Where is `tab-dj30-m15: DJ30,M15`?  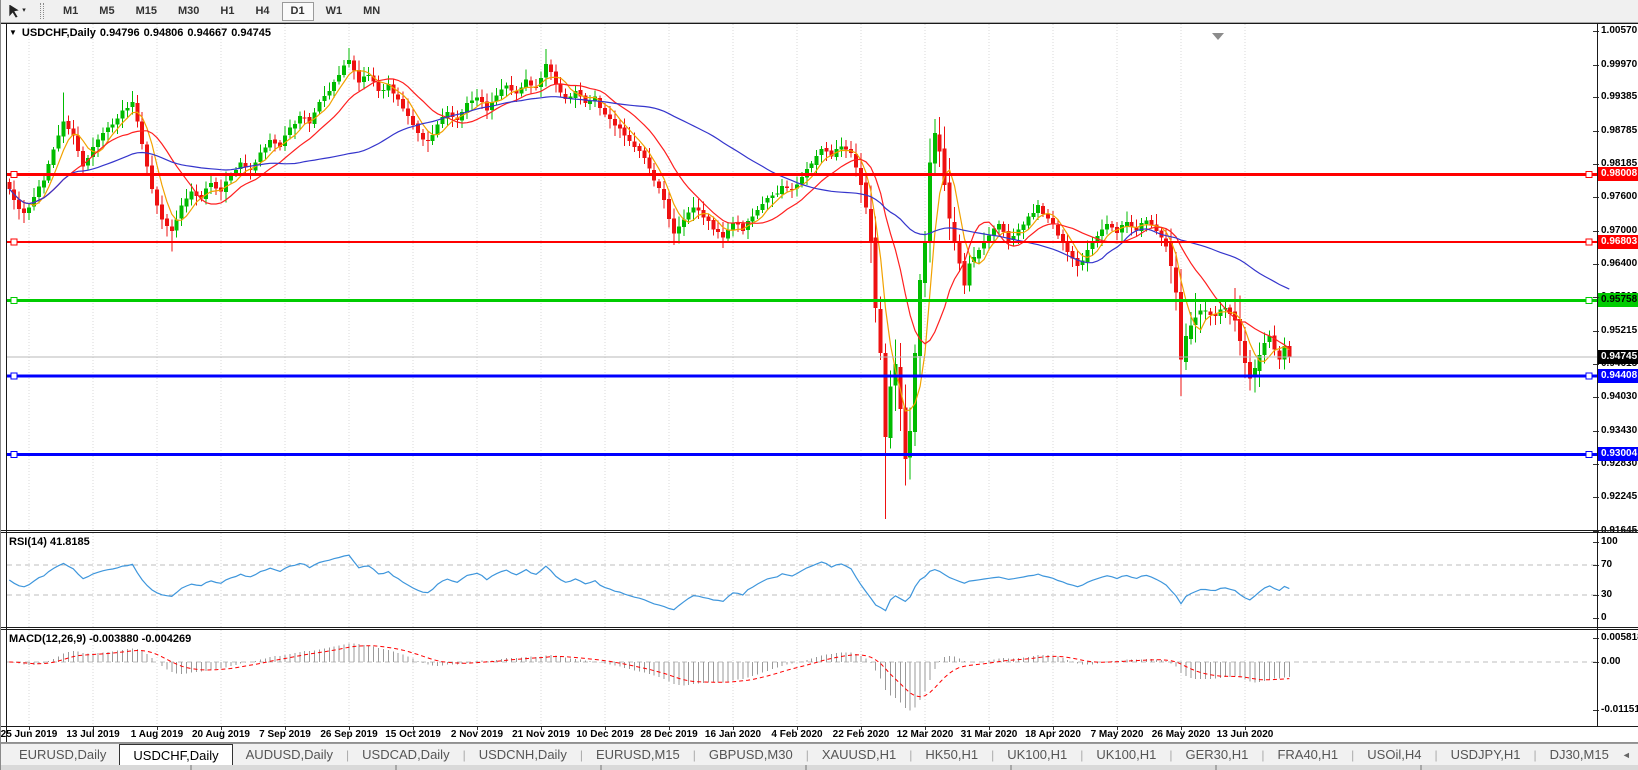 tab-dj30-m15: DJ30,M15 is located at coordinates (1579, 754).